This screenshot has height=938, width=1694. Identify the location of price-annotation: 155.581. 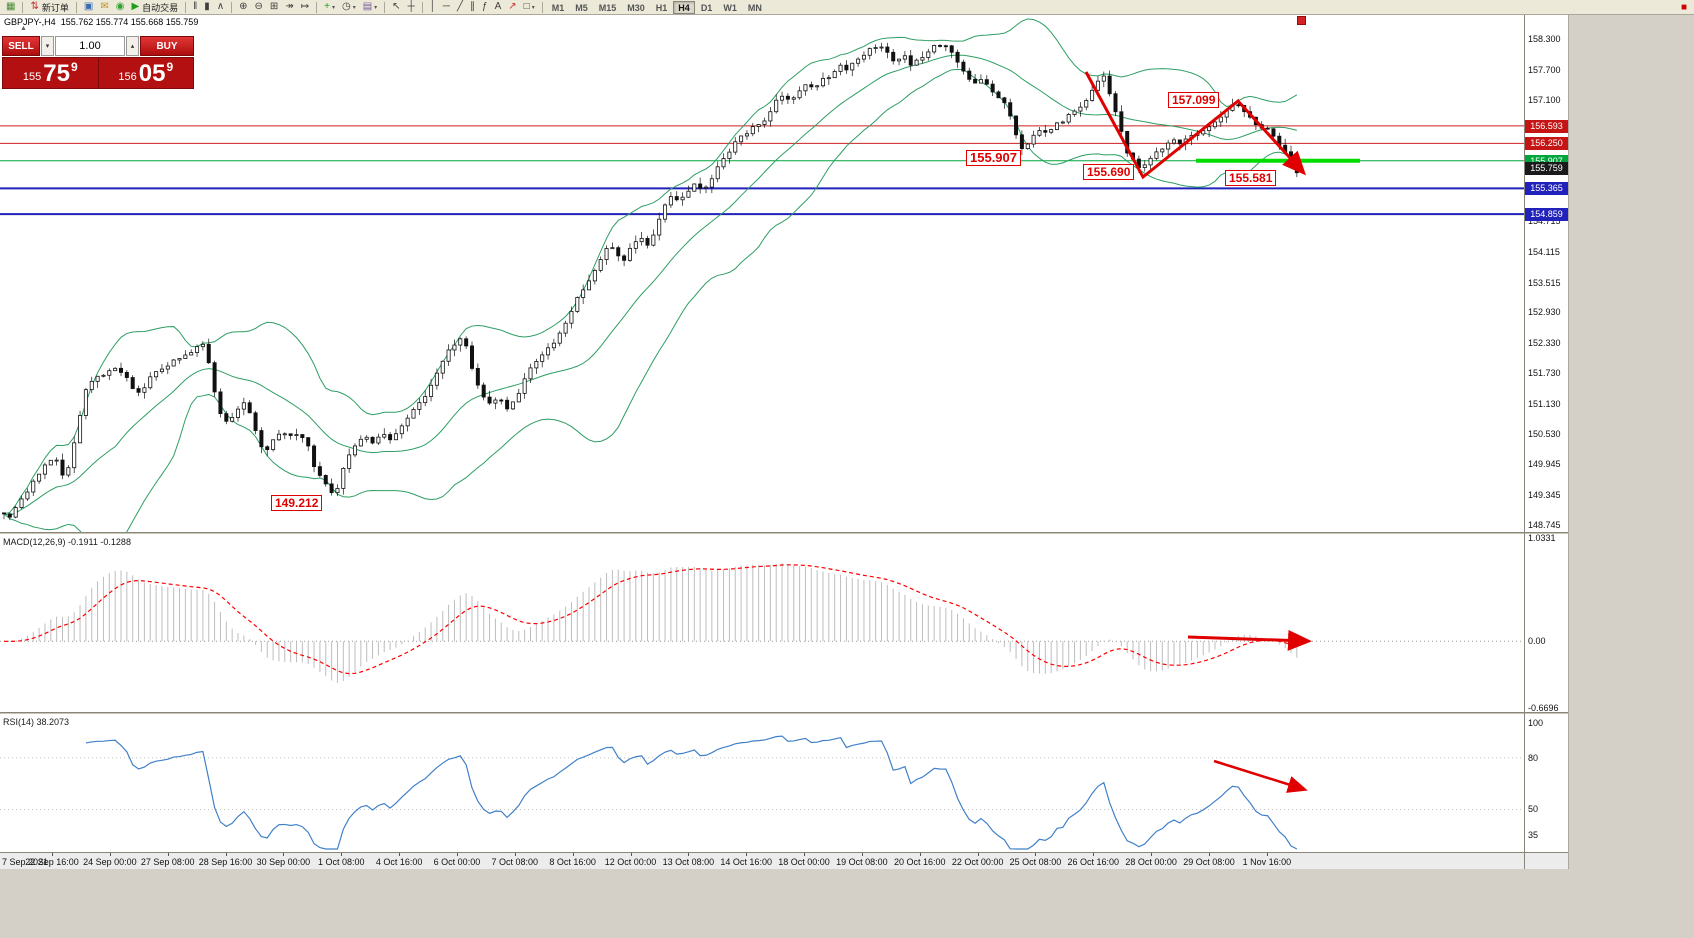
(1251, 178).